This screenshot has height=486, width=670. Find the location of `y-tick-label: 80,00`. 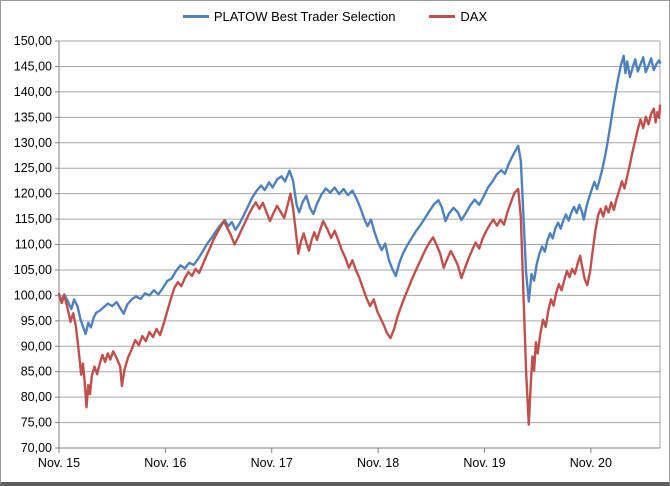

y-tick-label: 80,00 is located at coordinates (36, 397).